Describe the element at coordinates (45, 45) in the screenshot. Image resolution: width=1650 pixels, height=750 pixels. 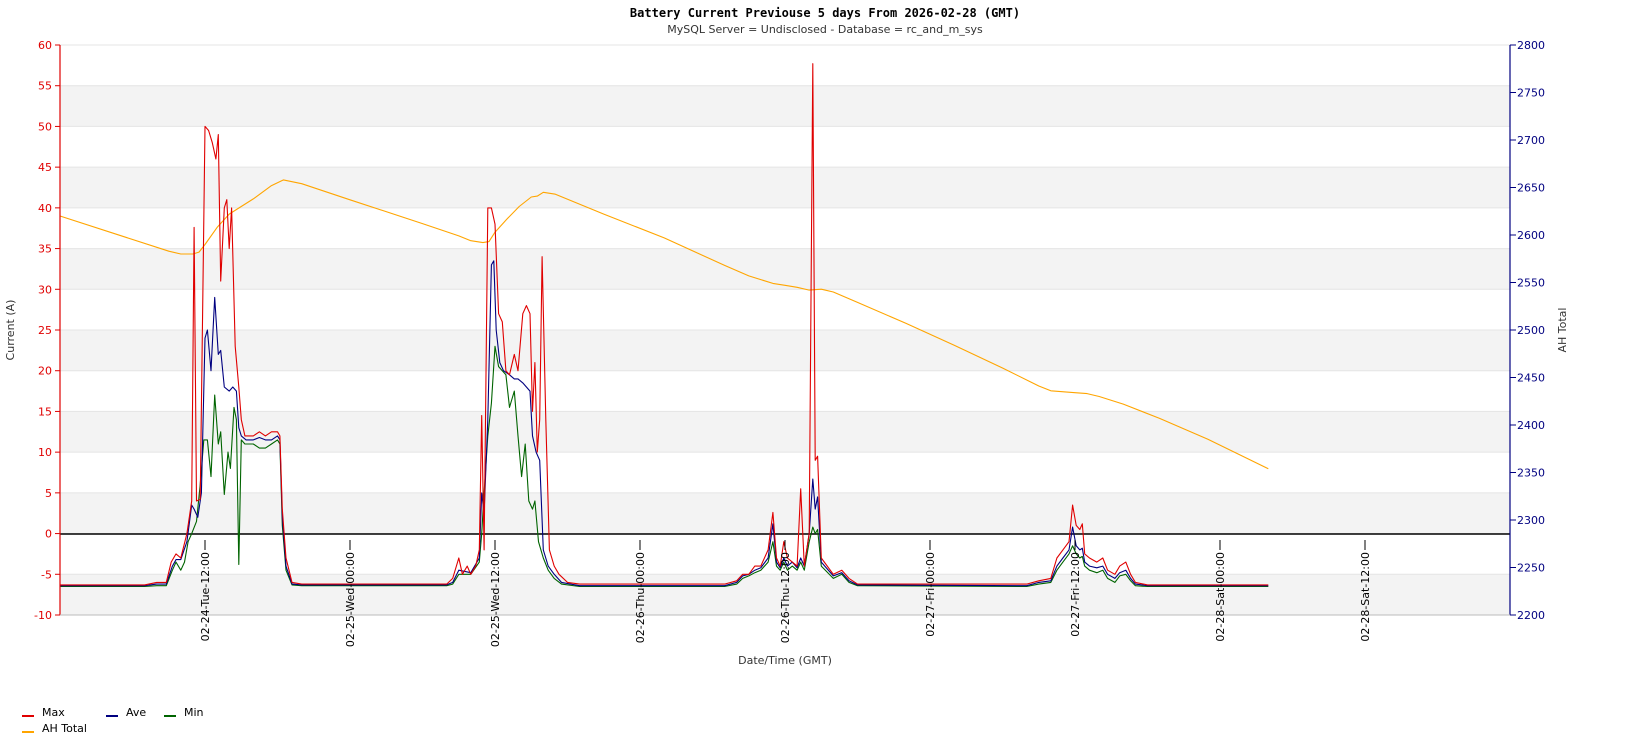
I see `left-tick-label: 60` at that location.